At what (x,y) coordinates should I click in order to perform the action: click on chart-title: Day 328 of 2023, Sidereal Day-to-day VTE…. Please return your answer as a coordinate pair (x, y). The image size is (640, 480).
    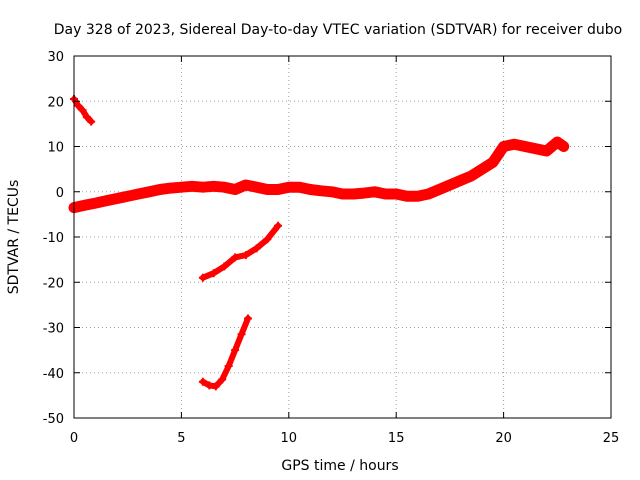
    Looking at the image, I should click on (338, 30).